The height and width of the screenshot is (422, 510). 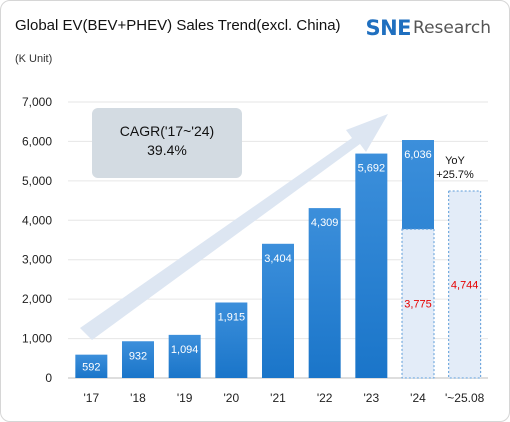 I want to click on bar-value-label: 4,744, so click(x=465, y=285).